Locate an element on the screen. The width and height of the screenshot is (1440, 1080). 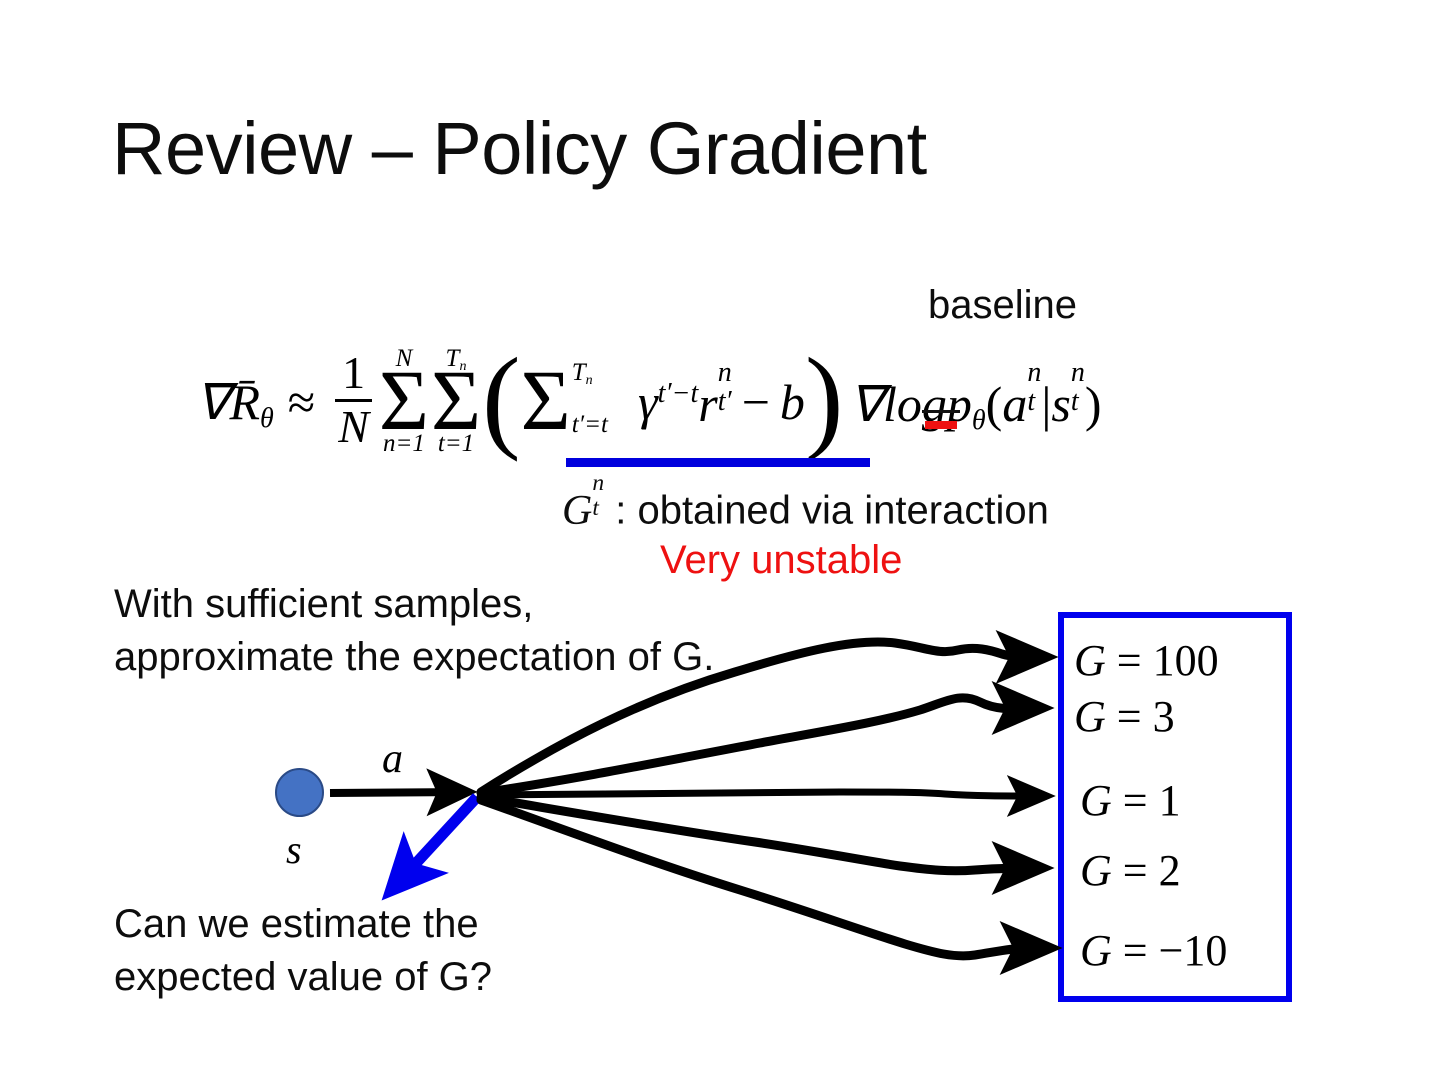
outcome-symbol-1: G is located at coordinates (1090, 716).